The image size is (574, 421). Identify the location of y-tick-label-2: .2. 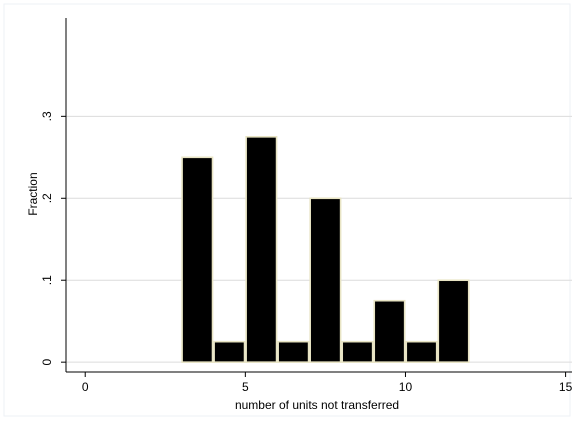
(47, 198).